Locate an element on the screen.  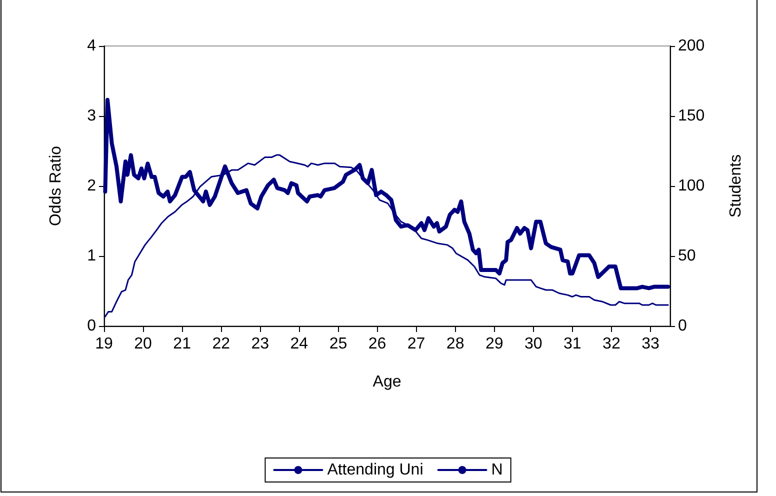
x-tick-label: 20 is located at coordinates (143, 344).